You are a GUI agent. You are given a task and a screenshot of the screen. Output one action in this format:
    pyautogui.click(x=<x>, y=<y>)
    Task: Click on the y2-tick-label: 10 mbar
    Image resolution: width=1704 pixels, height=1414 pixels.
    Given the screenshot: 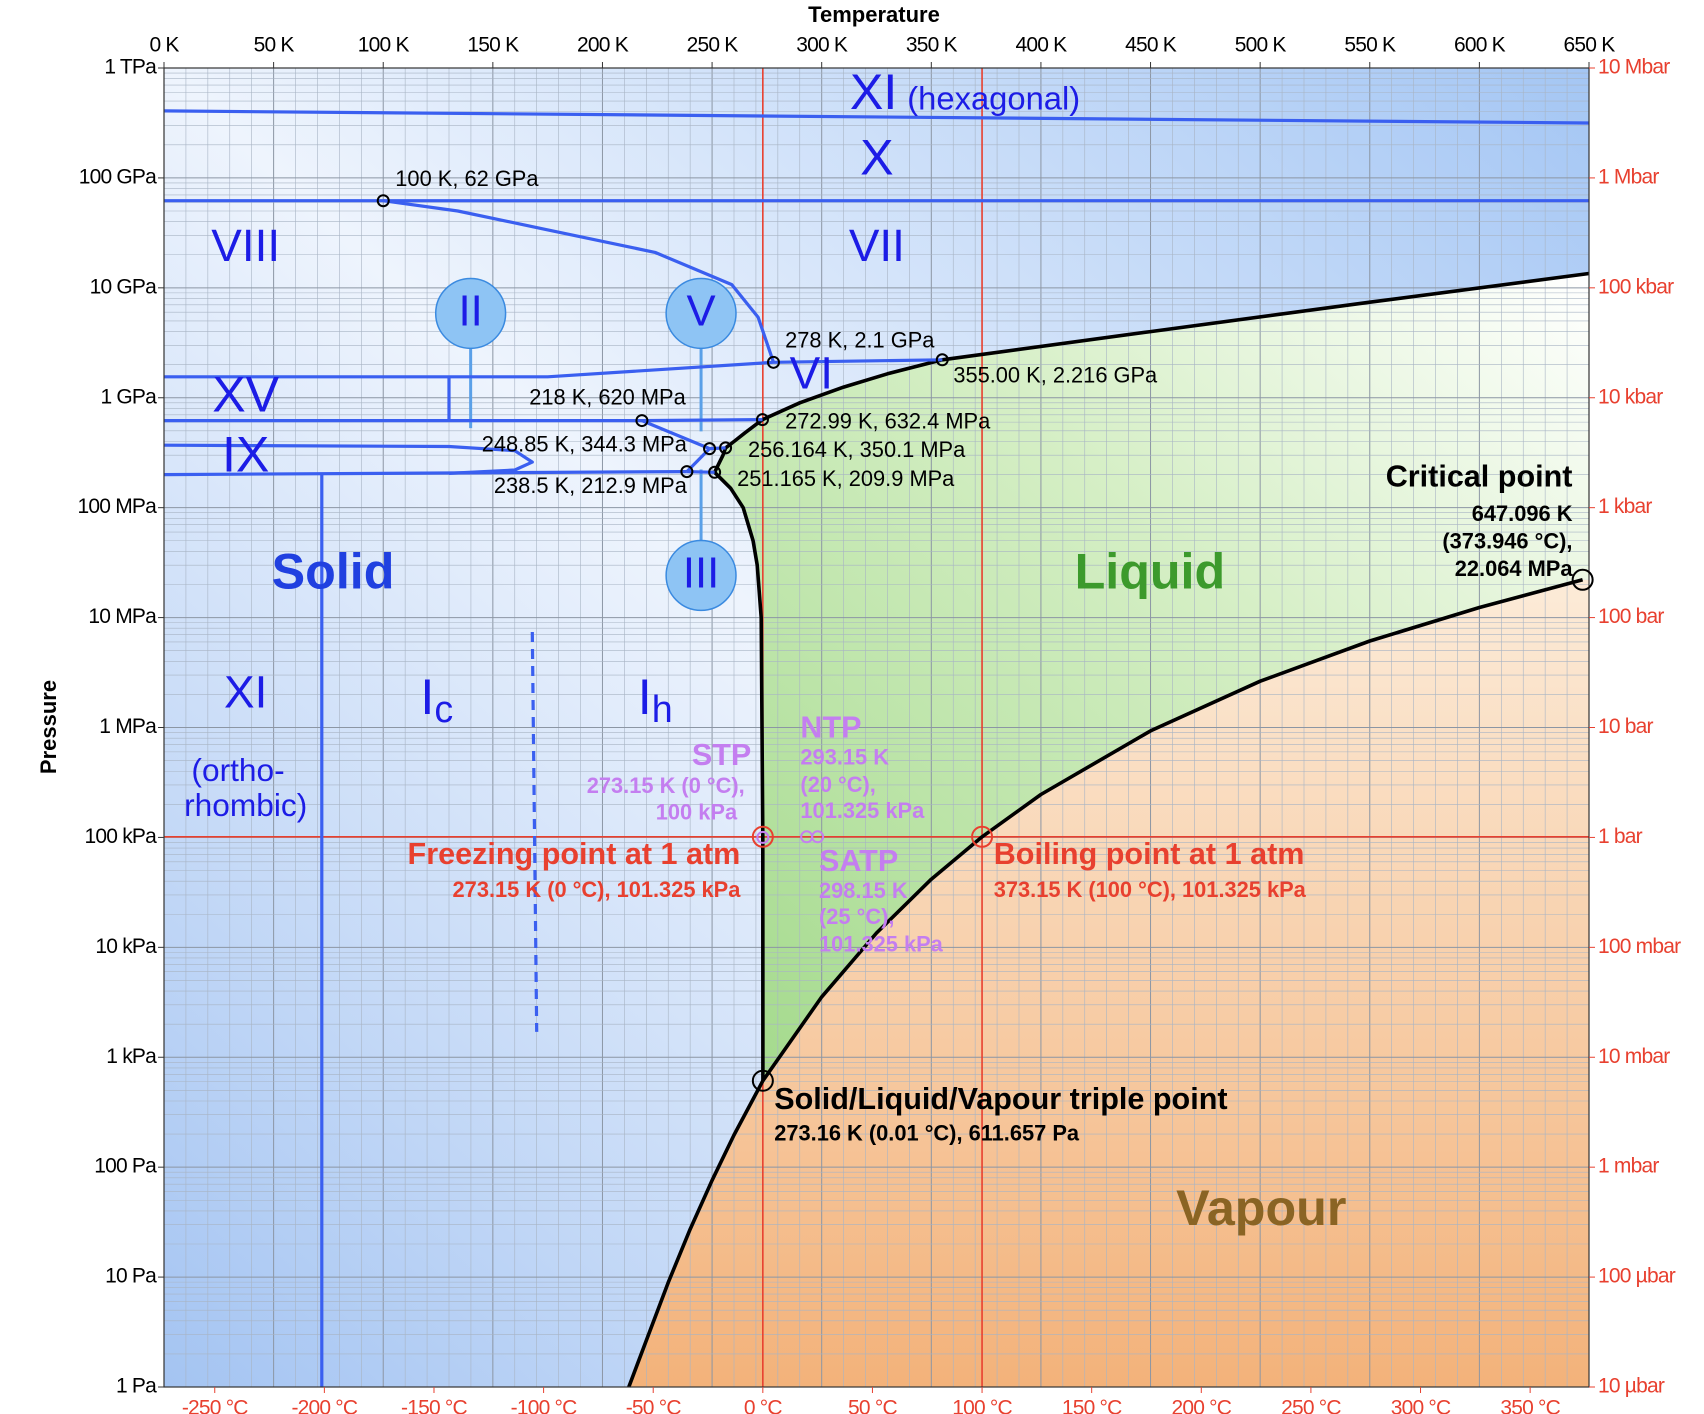 What is the action you would take?
    pyautogui.click(x=1634, y=1056)
    